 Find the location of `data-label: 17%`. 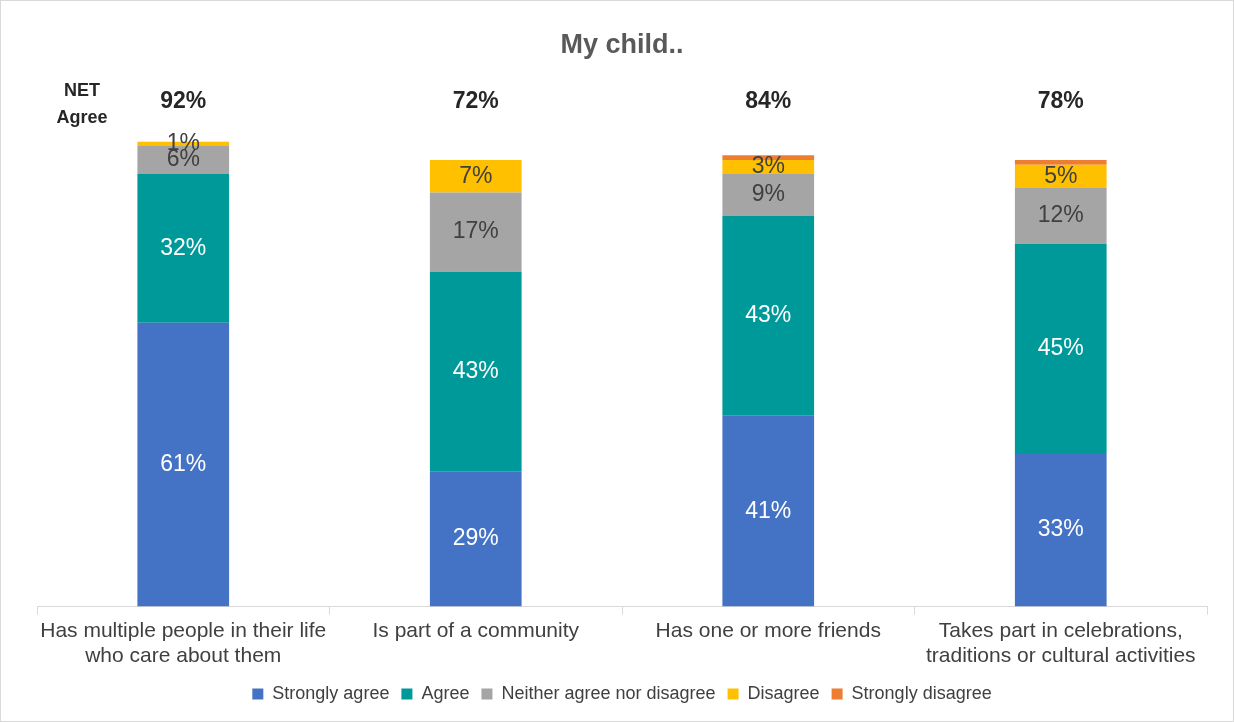

data-label: 17% is located at coordinates (475, 230).